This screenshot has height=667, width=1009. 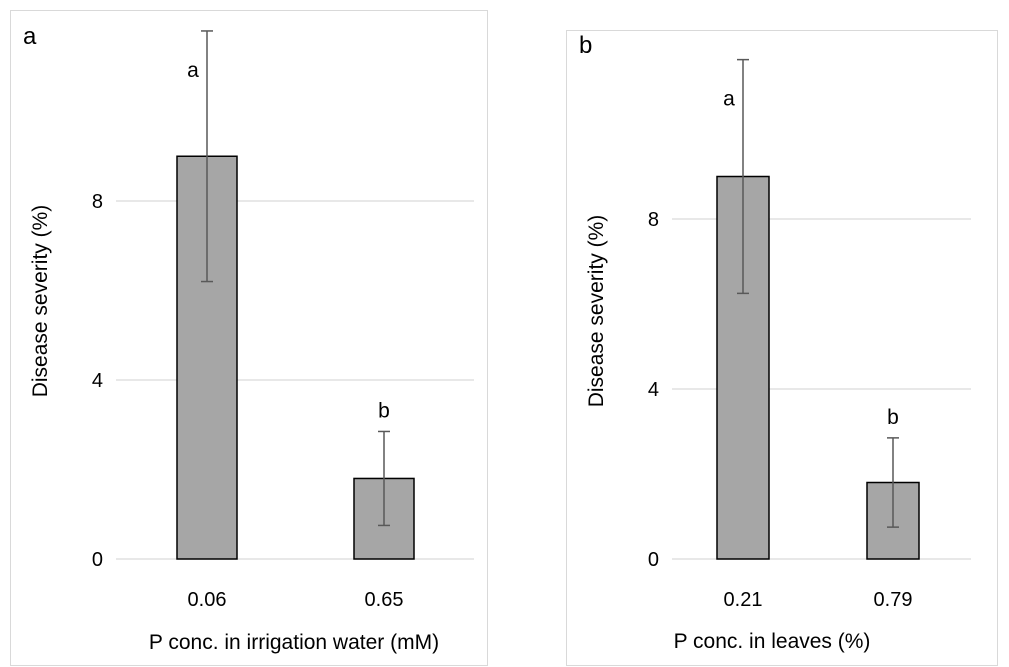 I want to click on significance-b-0.79: b, so click(x=893, y=417).